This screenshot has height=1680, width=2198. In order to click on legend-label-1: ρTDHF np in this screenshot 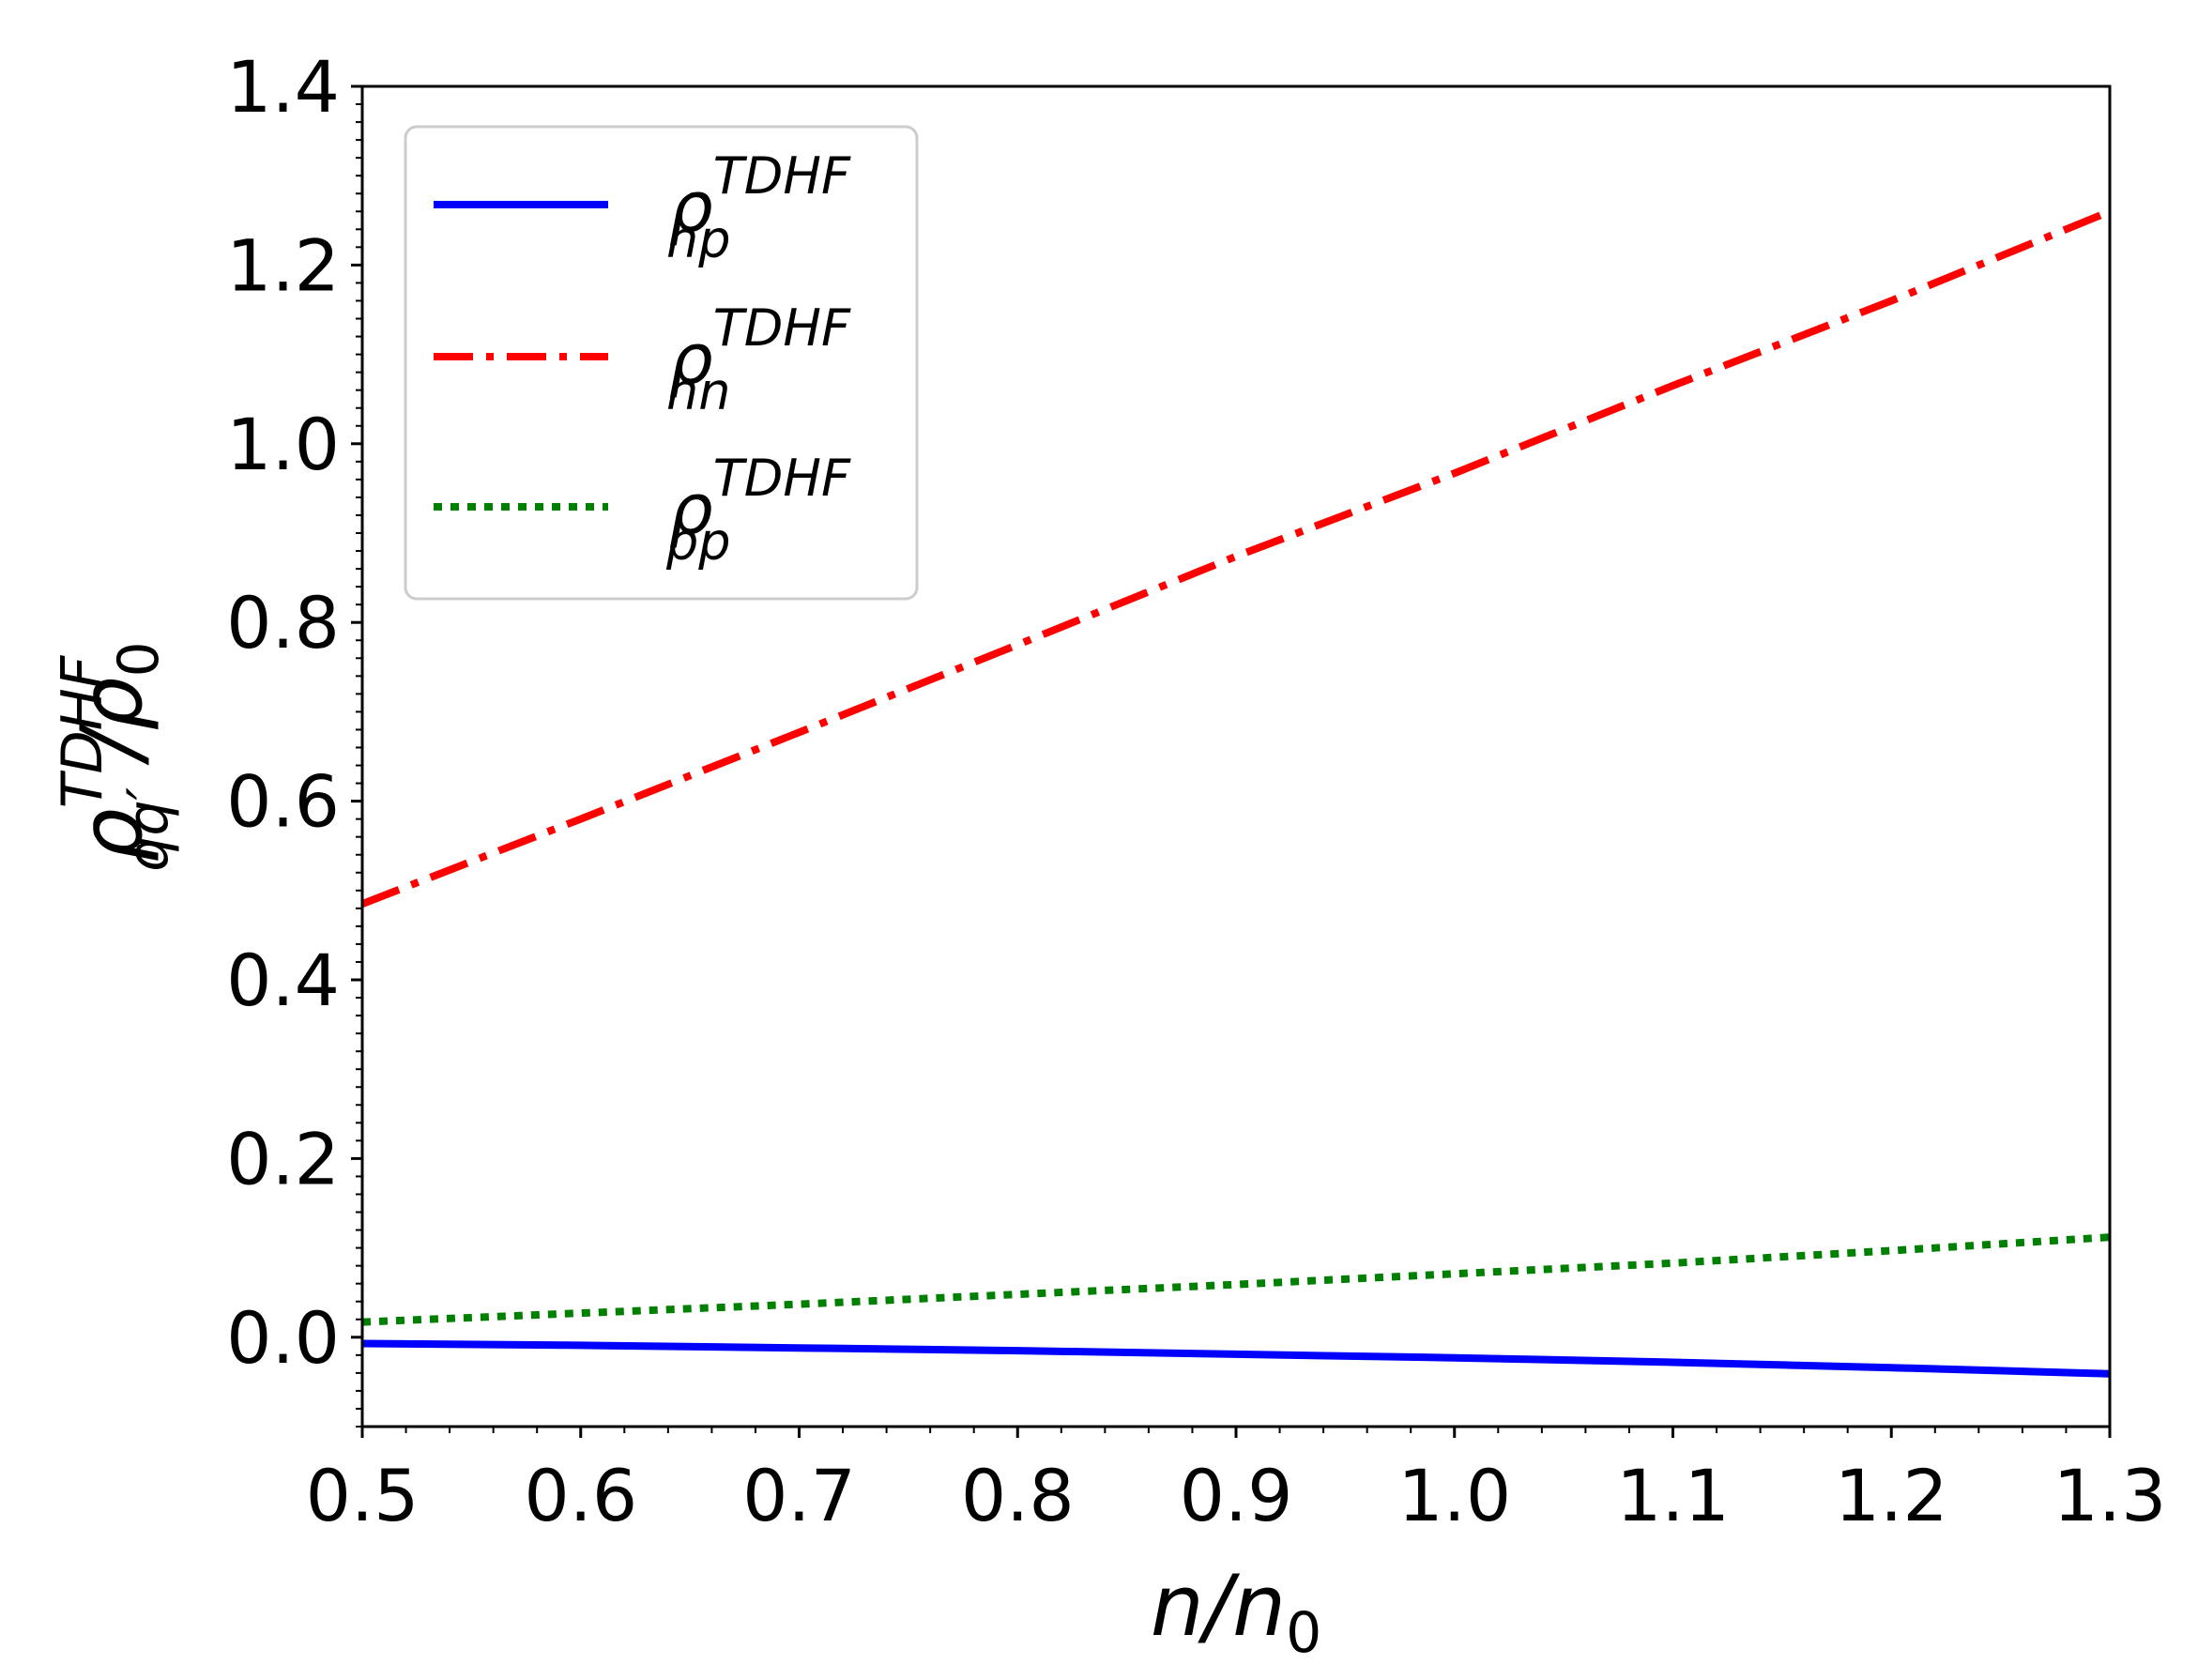, I will do `click(758, 207)`.